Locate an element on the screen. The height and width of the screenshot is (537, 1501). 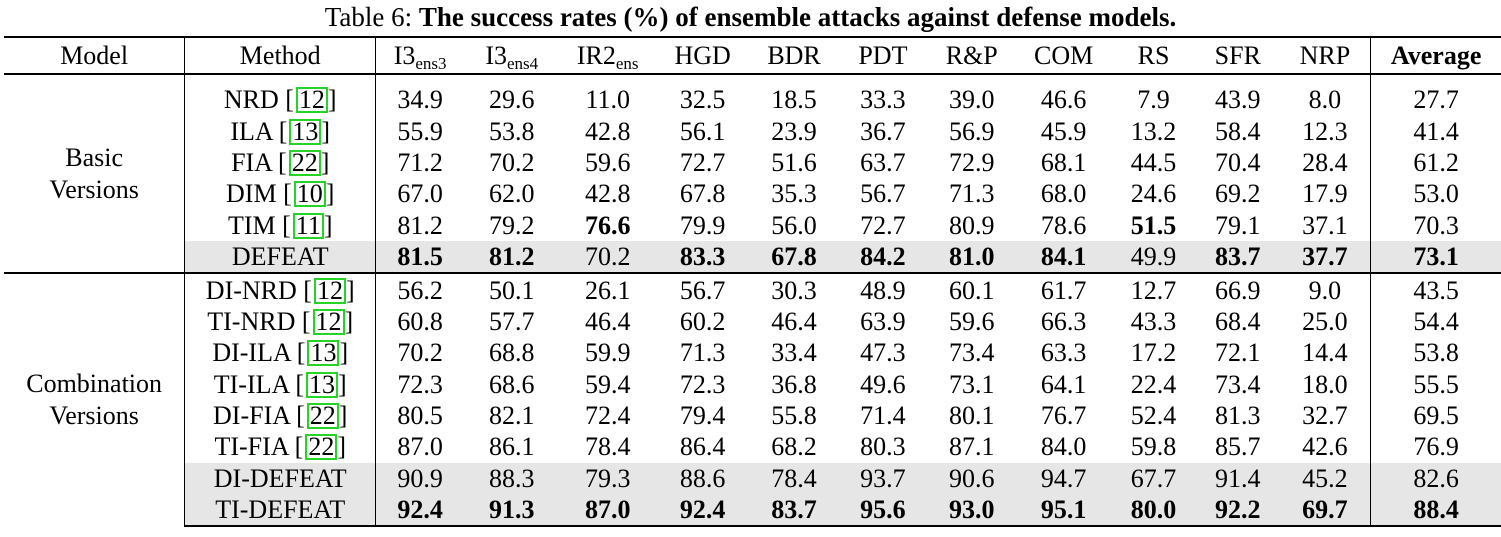
header-model: Model is located at coordinates (95, 55).